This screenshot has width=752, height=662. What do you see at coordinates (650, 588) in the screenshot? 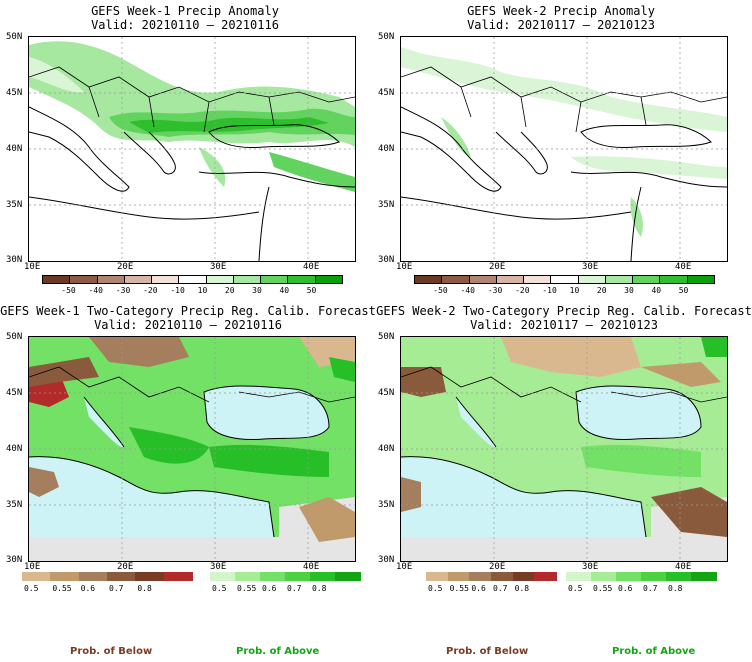
I see `colorbar-label: 0.7` at bounding box center [650, 588].